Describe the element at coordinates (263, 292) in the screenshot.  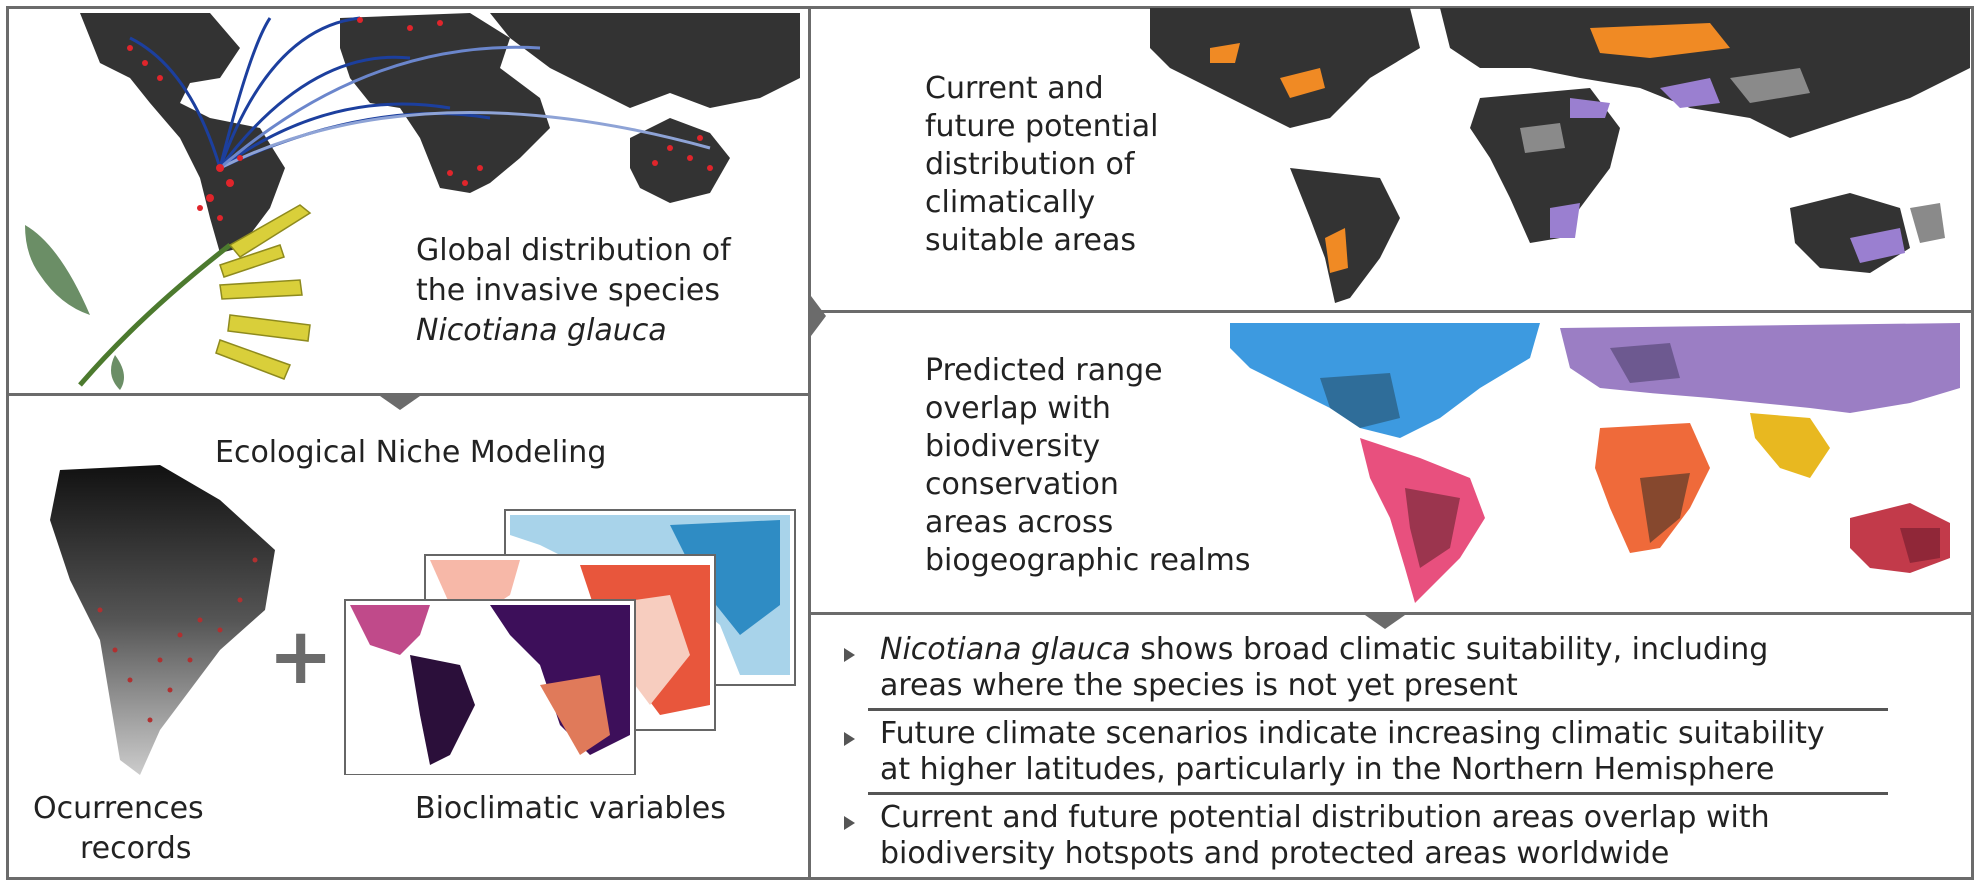
I see `plant-flowers` at that location.